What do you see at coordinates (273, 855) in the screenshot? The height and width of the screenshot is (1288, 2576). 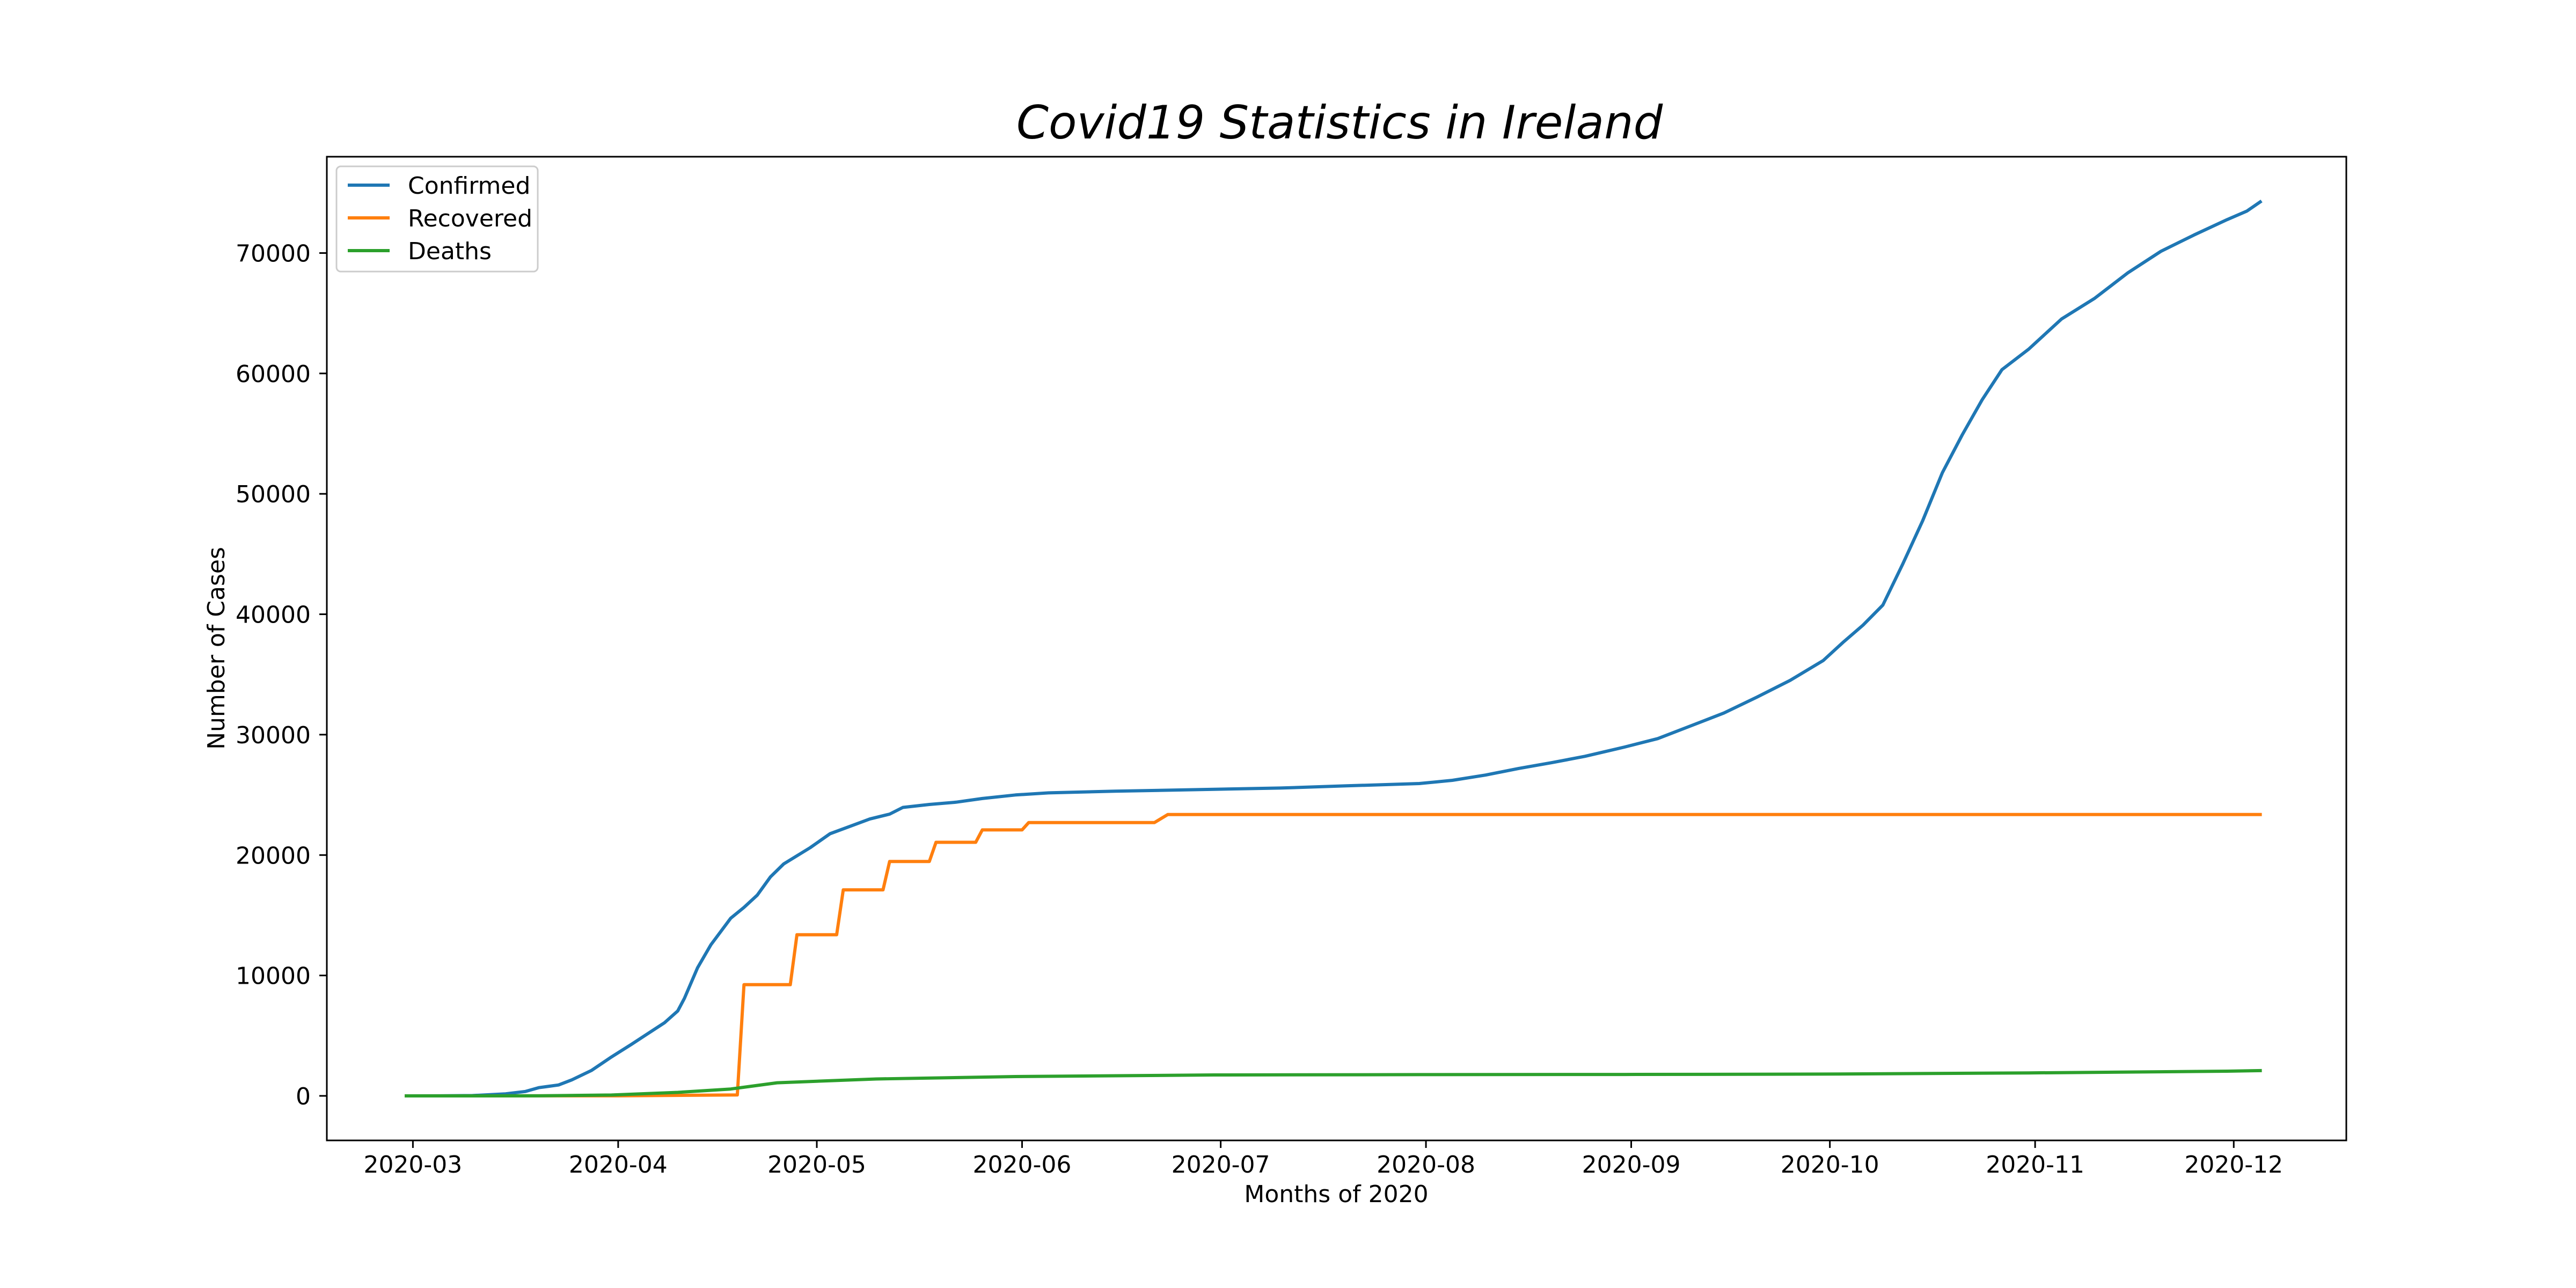 I see `y-tick-label: 20000` at bounding box center [273, 855].